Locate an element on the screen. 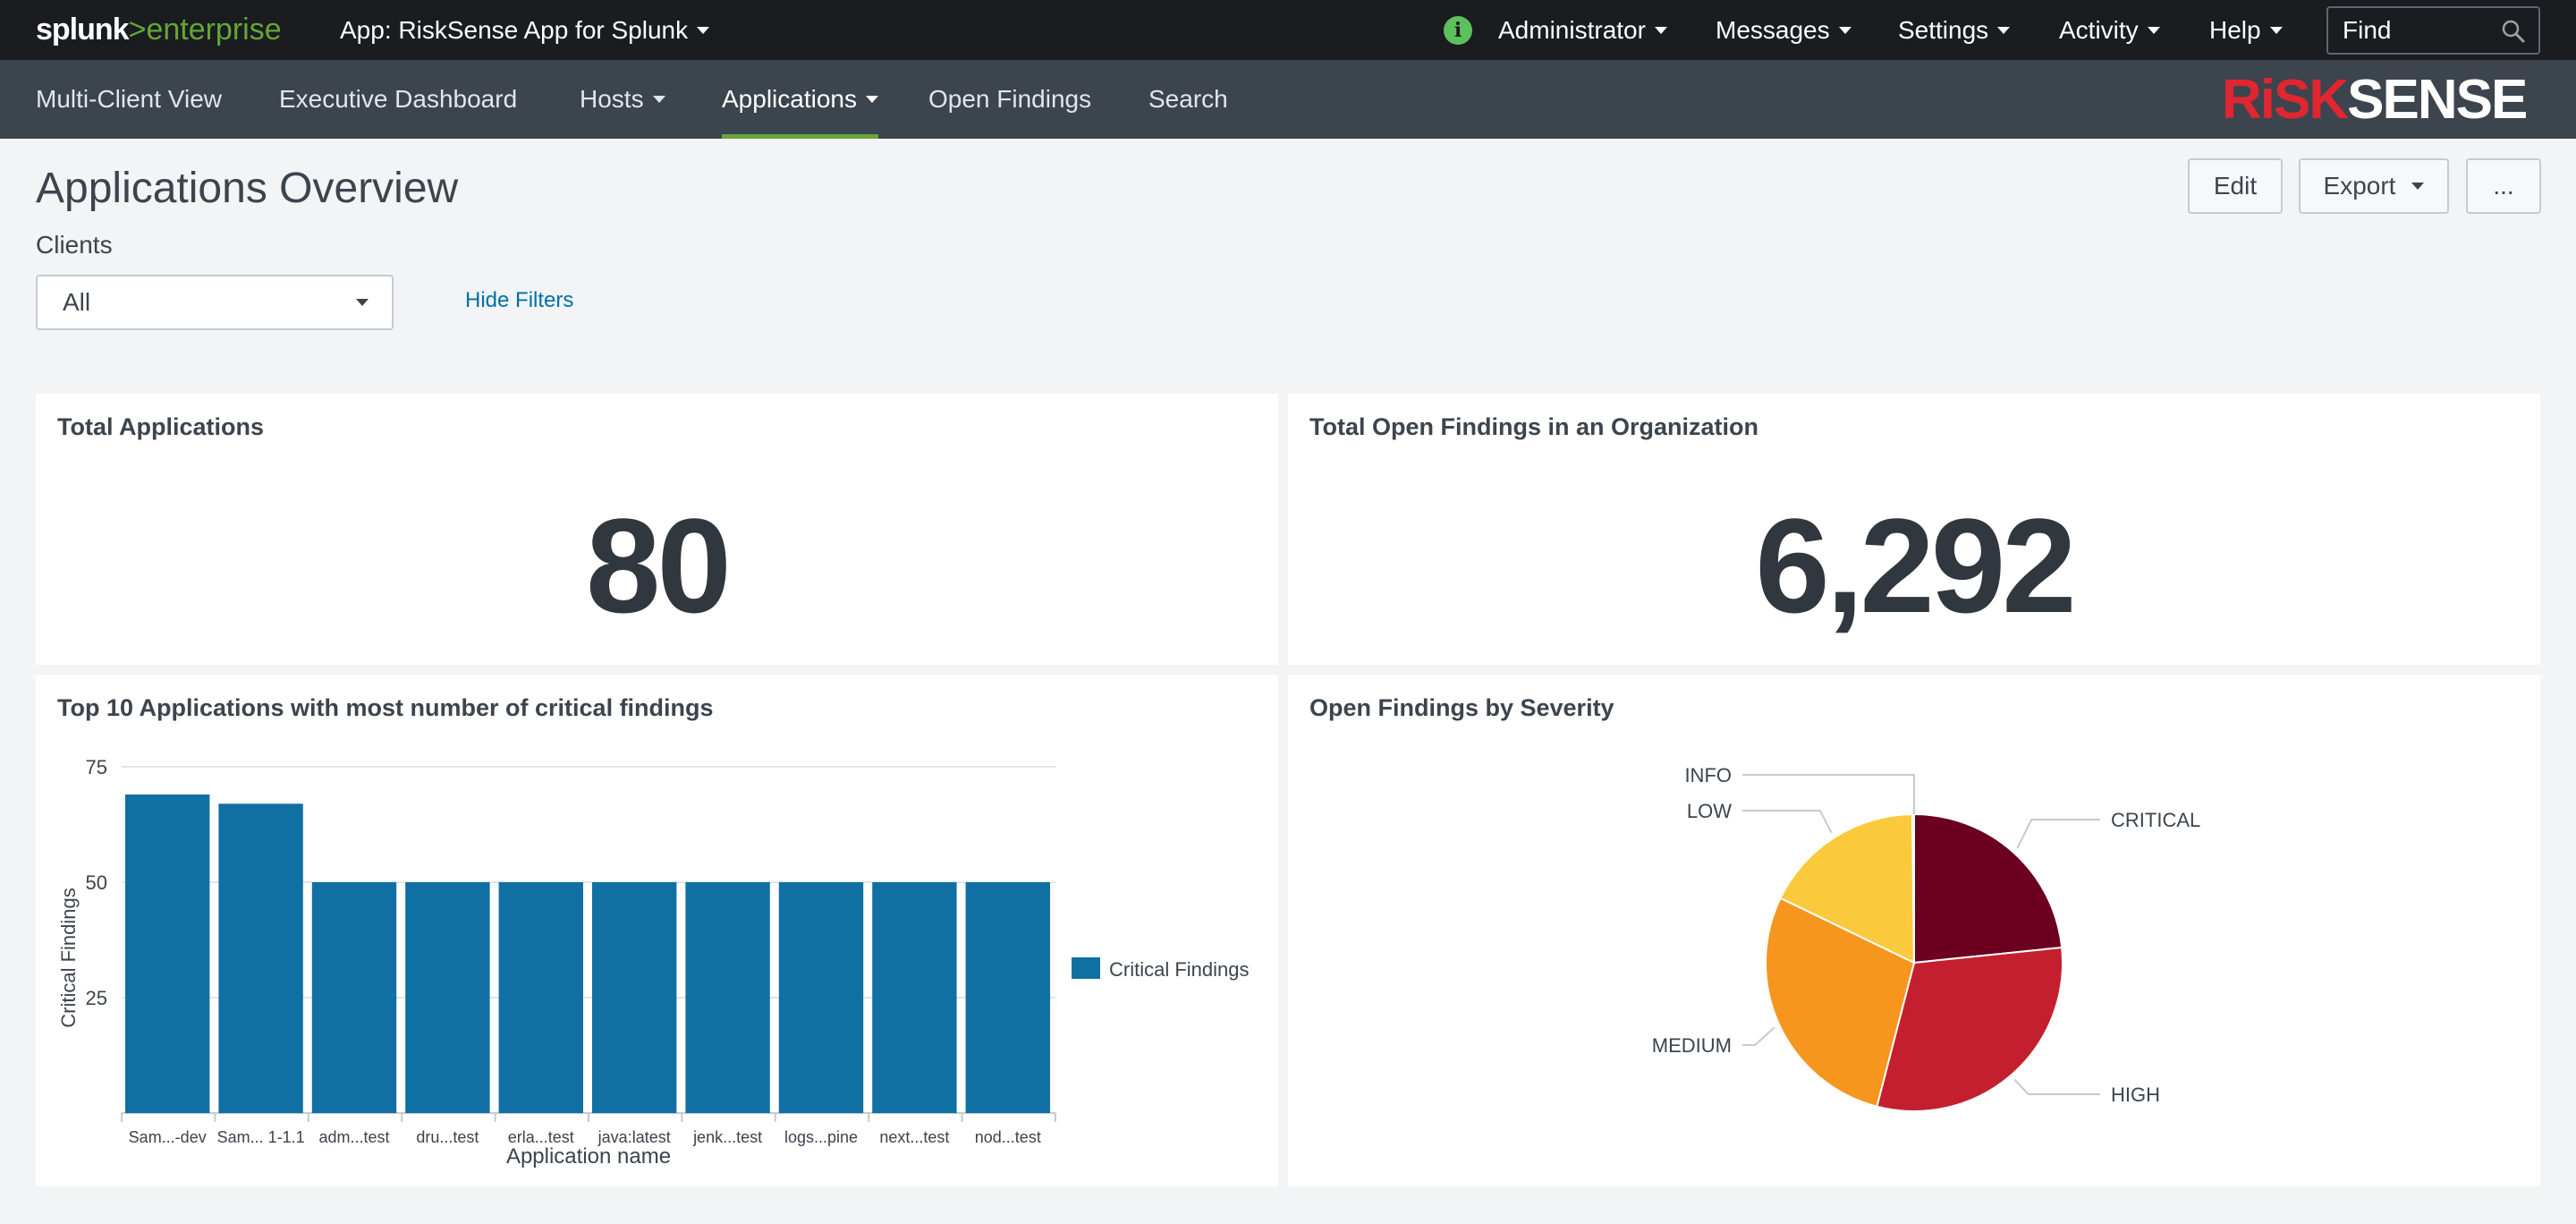 The width and height of the screenshot is (2576, 1224). splunk-logo: splunk > enterprise is located at coordinates (159, 30).